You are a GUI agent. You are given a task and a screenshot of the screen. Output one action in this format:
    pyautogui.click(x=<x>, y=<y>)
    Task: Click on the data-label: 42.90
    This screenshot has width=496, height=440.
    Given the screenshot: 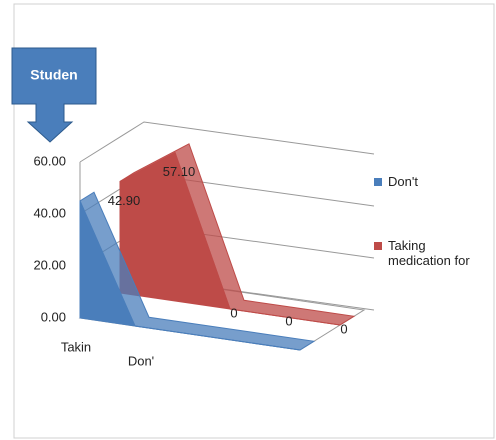 What is the action you would take?
    pyautogui.click(x=124, y=200)
    